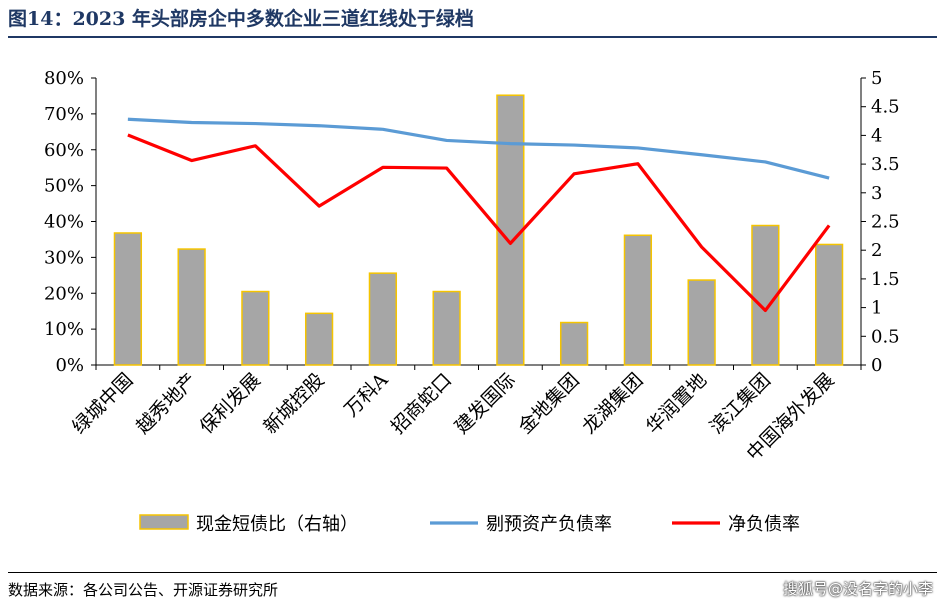  Describe the element at coordinates (64, 114) in the screenshot. I see `left-tick-label: 70%` at that location.